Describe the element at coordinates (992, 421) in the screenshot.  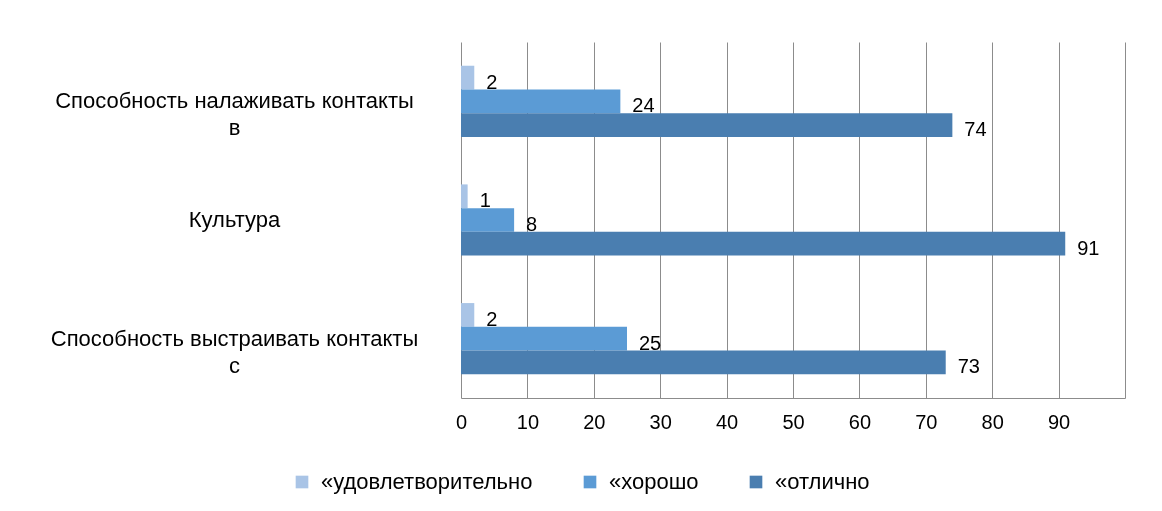
I see `x-tick-label: 80` at that location.